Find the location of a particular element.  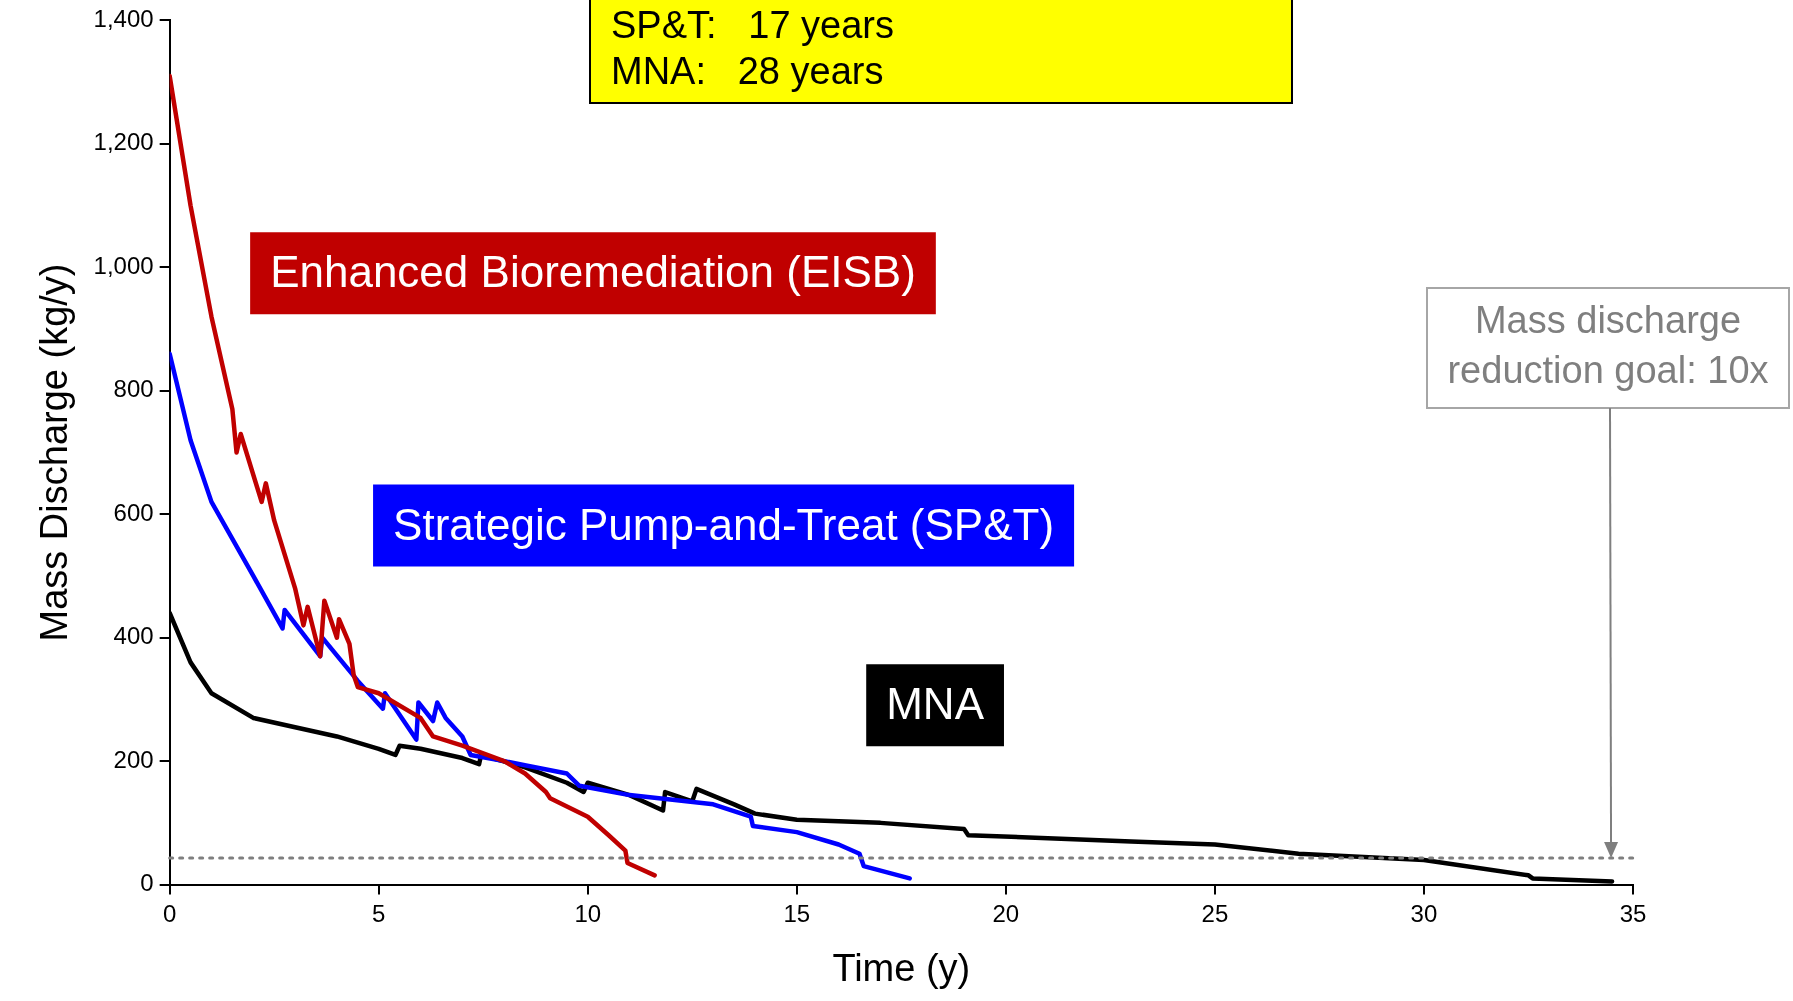

series-label: Enhanced Bioremediation (EISB) is located at coordinates (593, 272).